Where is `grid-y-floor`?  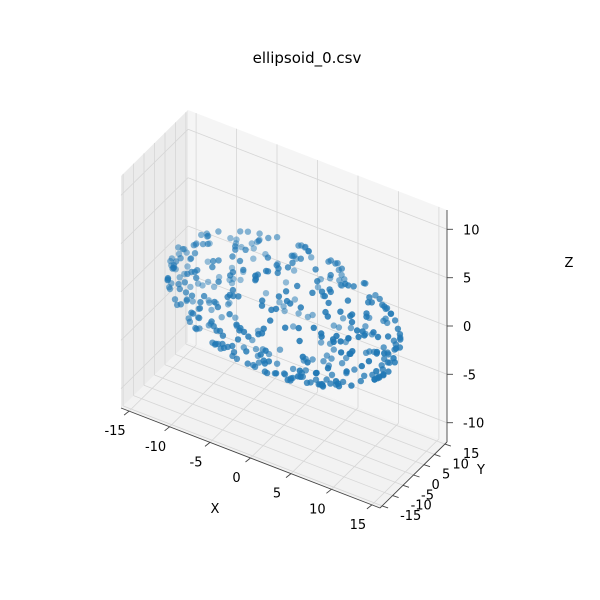 grid-y-floor is located at coordinates (263, 445).